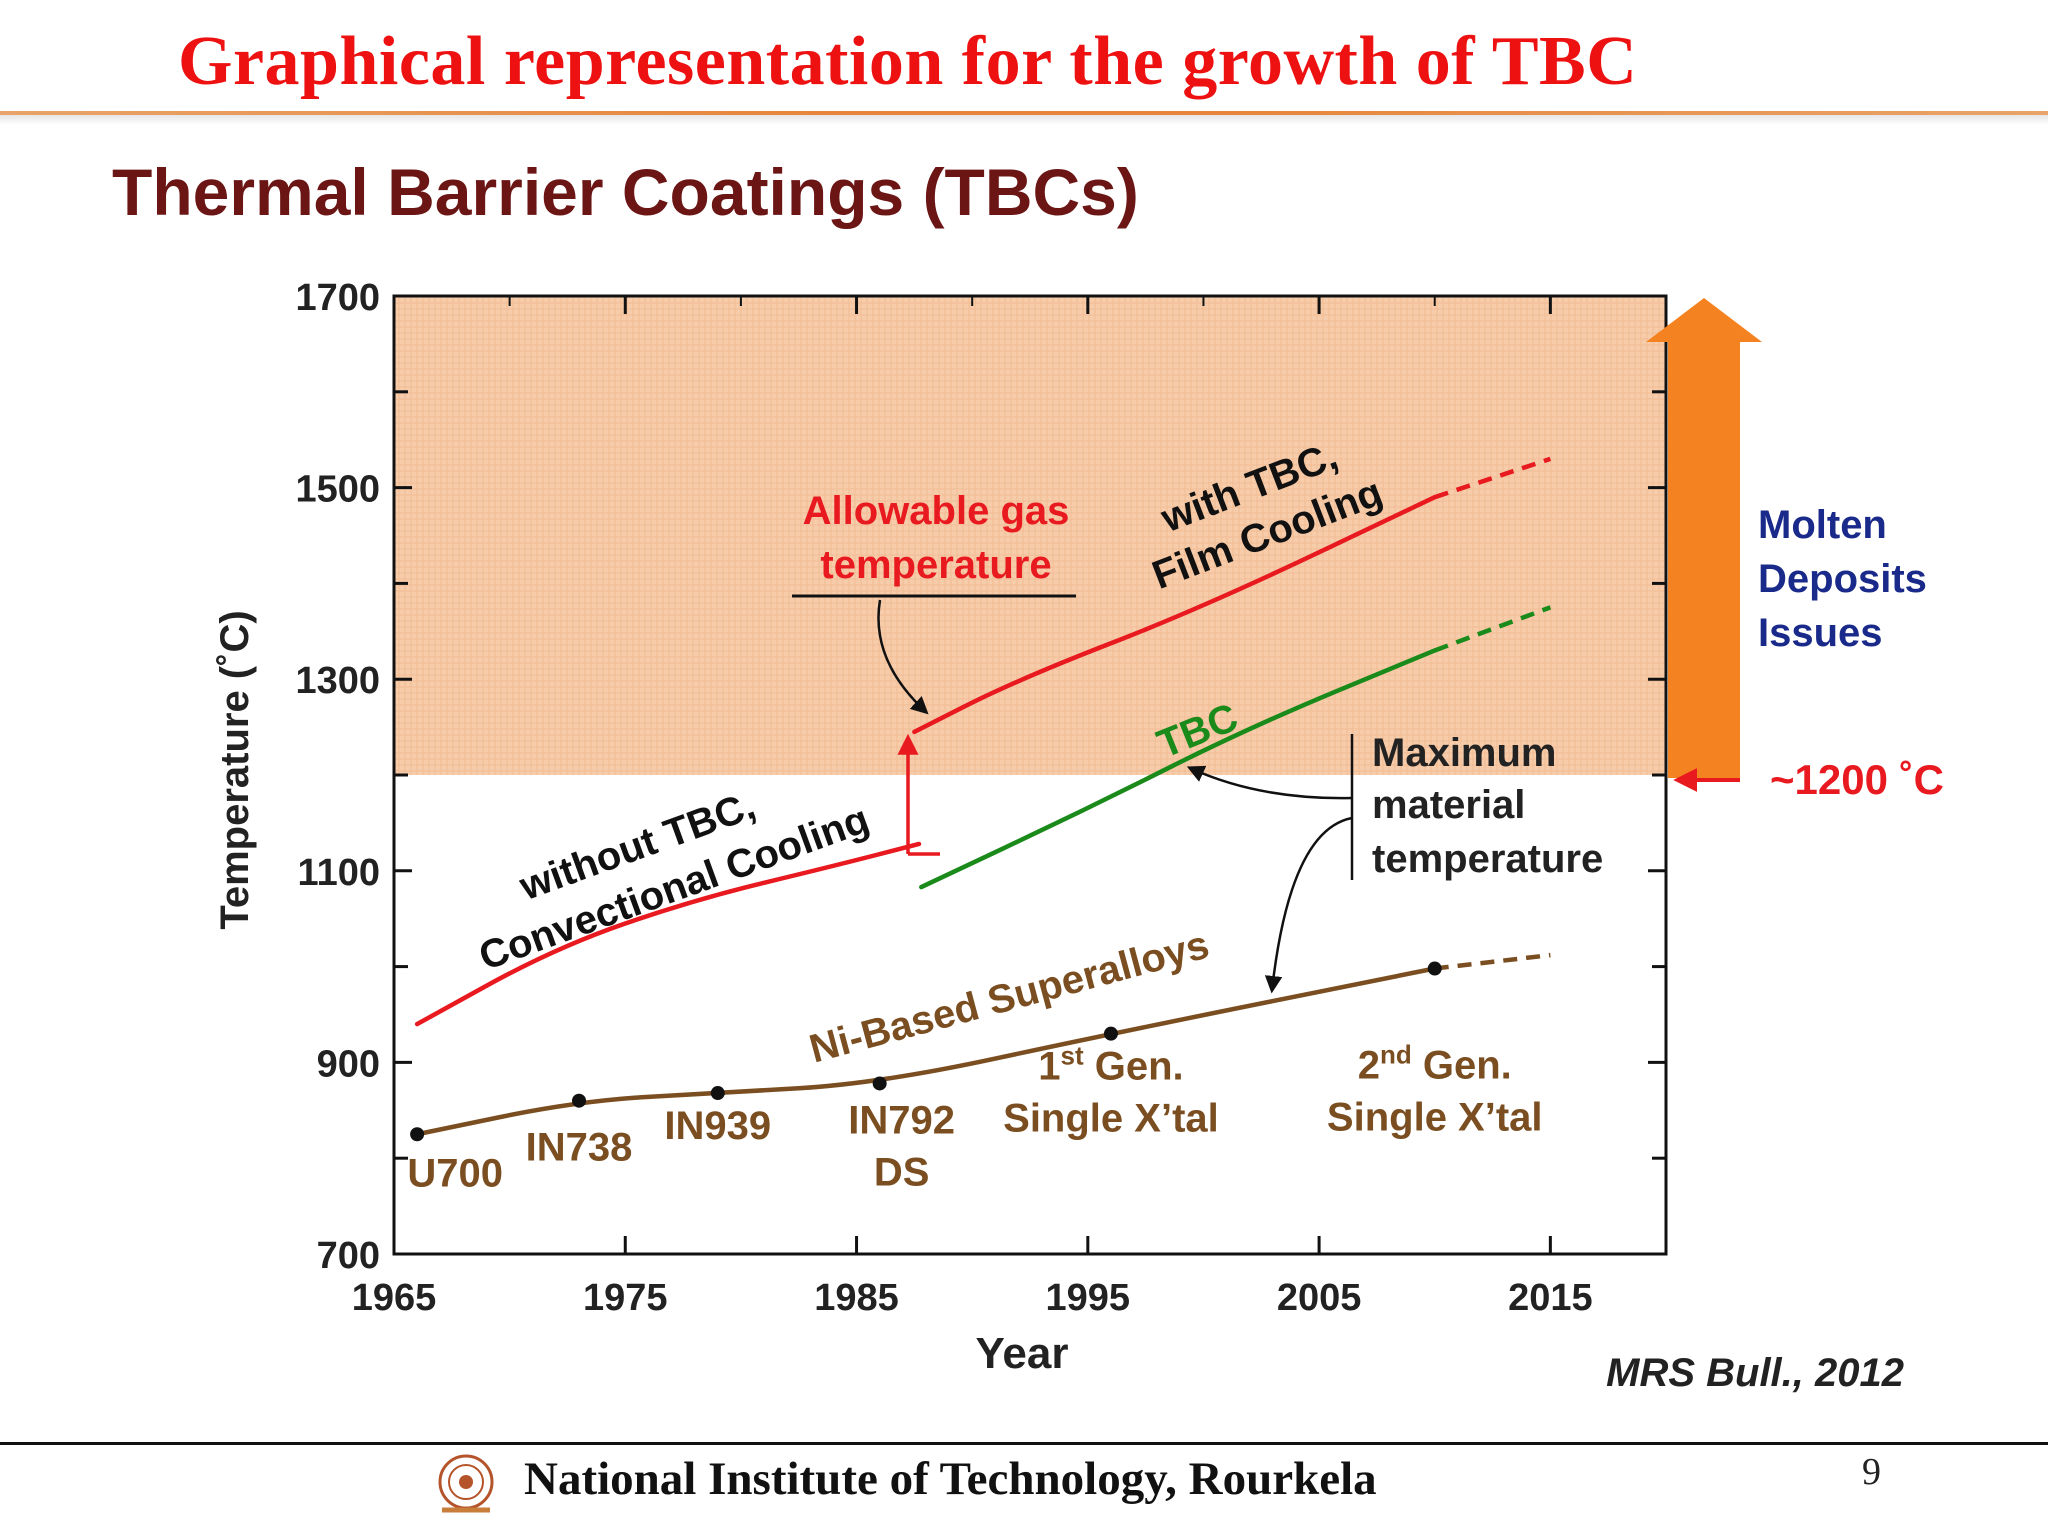 The width and height of the screenshot is (2048, 1536). Describe the element at coordinates (1493, 478) in the screenshot. I see `series-dashed-with_tbc` at that location.